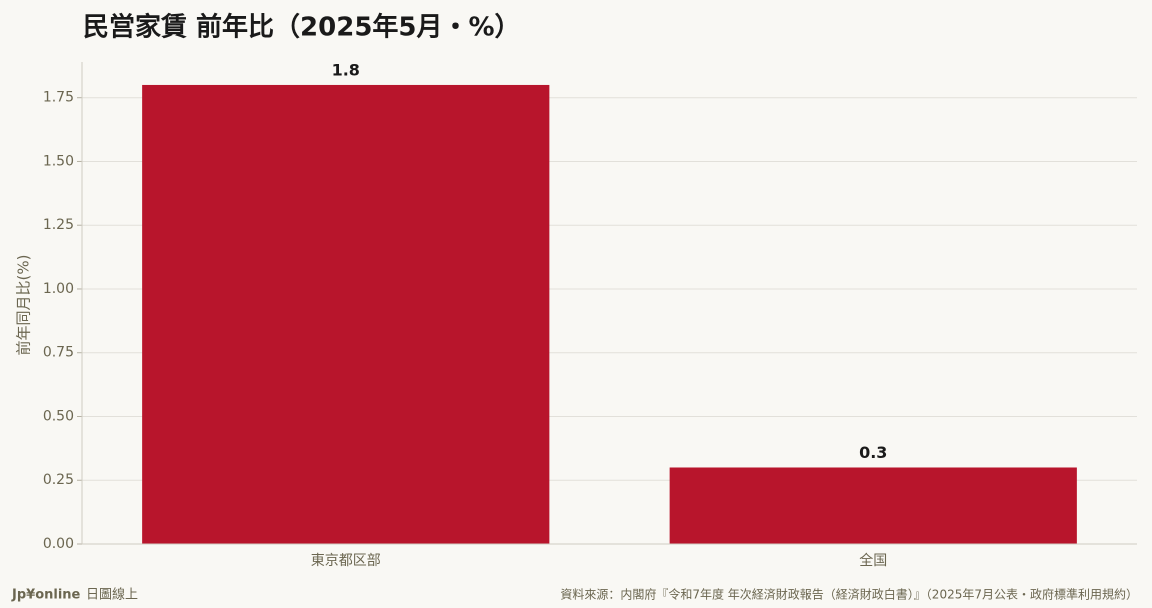  Describe the element at coordinates (46, 595) in the screenshot. I see `brand: Jp¥online` at that location.